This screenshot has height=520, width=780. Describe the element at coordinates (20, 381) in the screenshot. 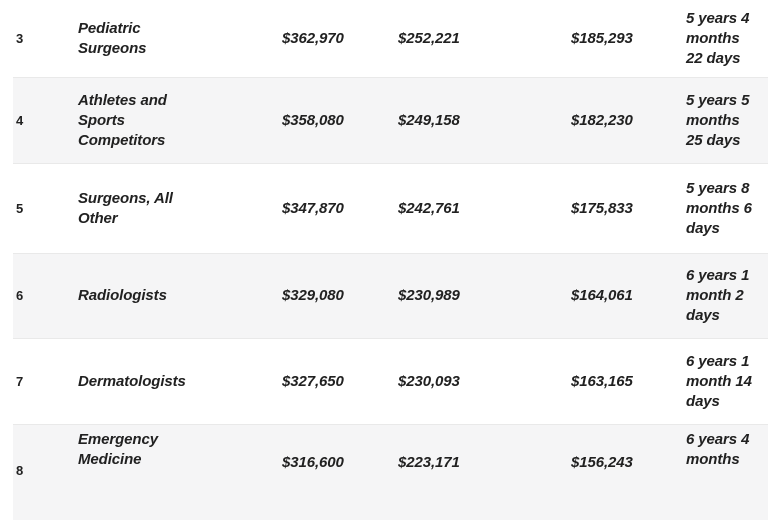

I see `rank-cell: 7` at that location.